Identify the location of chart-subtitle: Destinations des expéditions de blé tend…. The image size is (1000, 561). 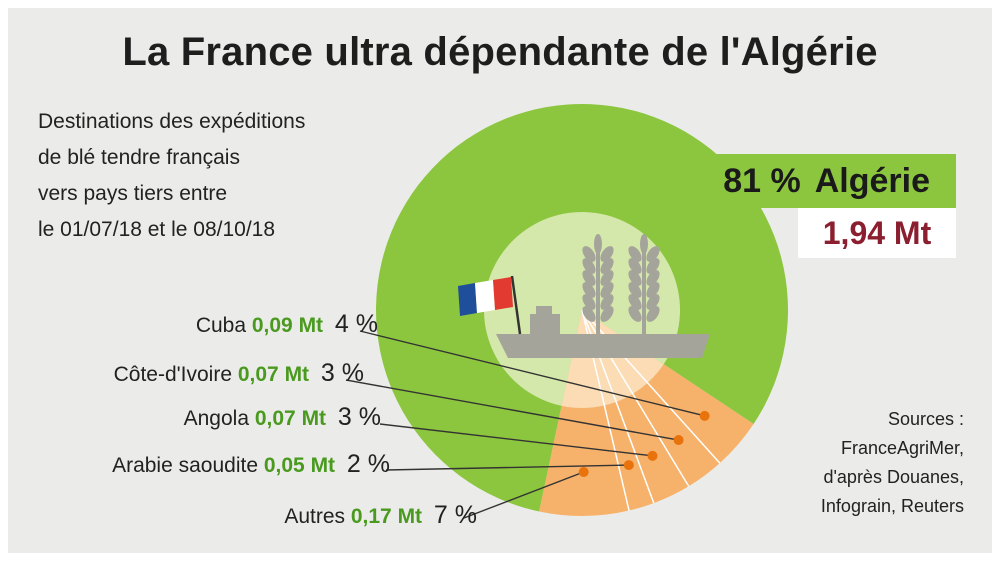
(218, 176).